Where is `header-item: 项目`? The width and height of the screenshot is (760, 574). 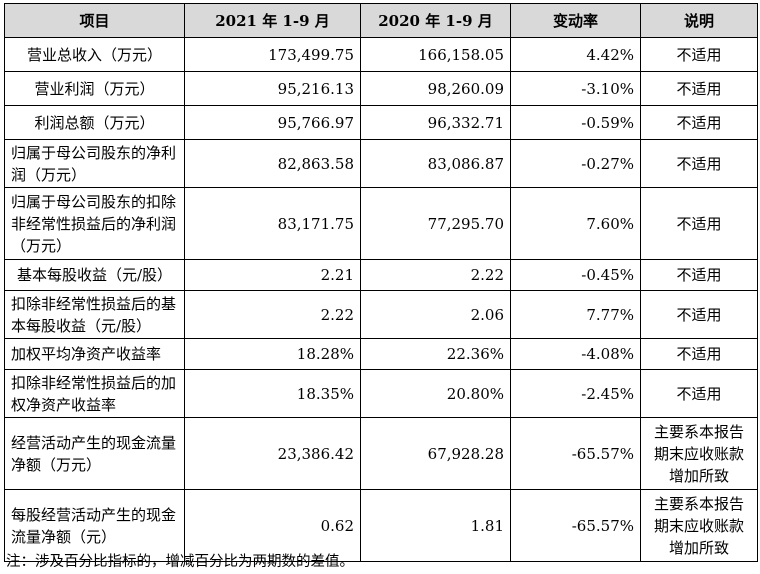 header-item: 项目 is located at coordinates (94, 20).